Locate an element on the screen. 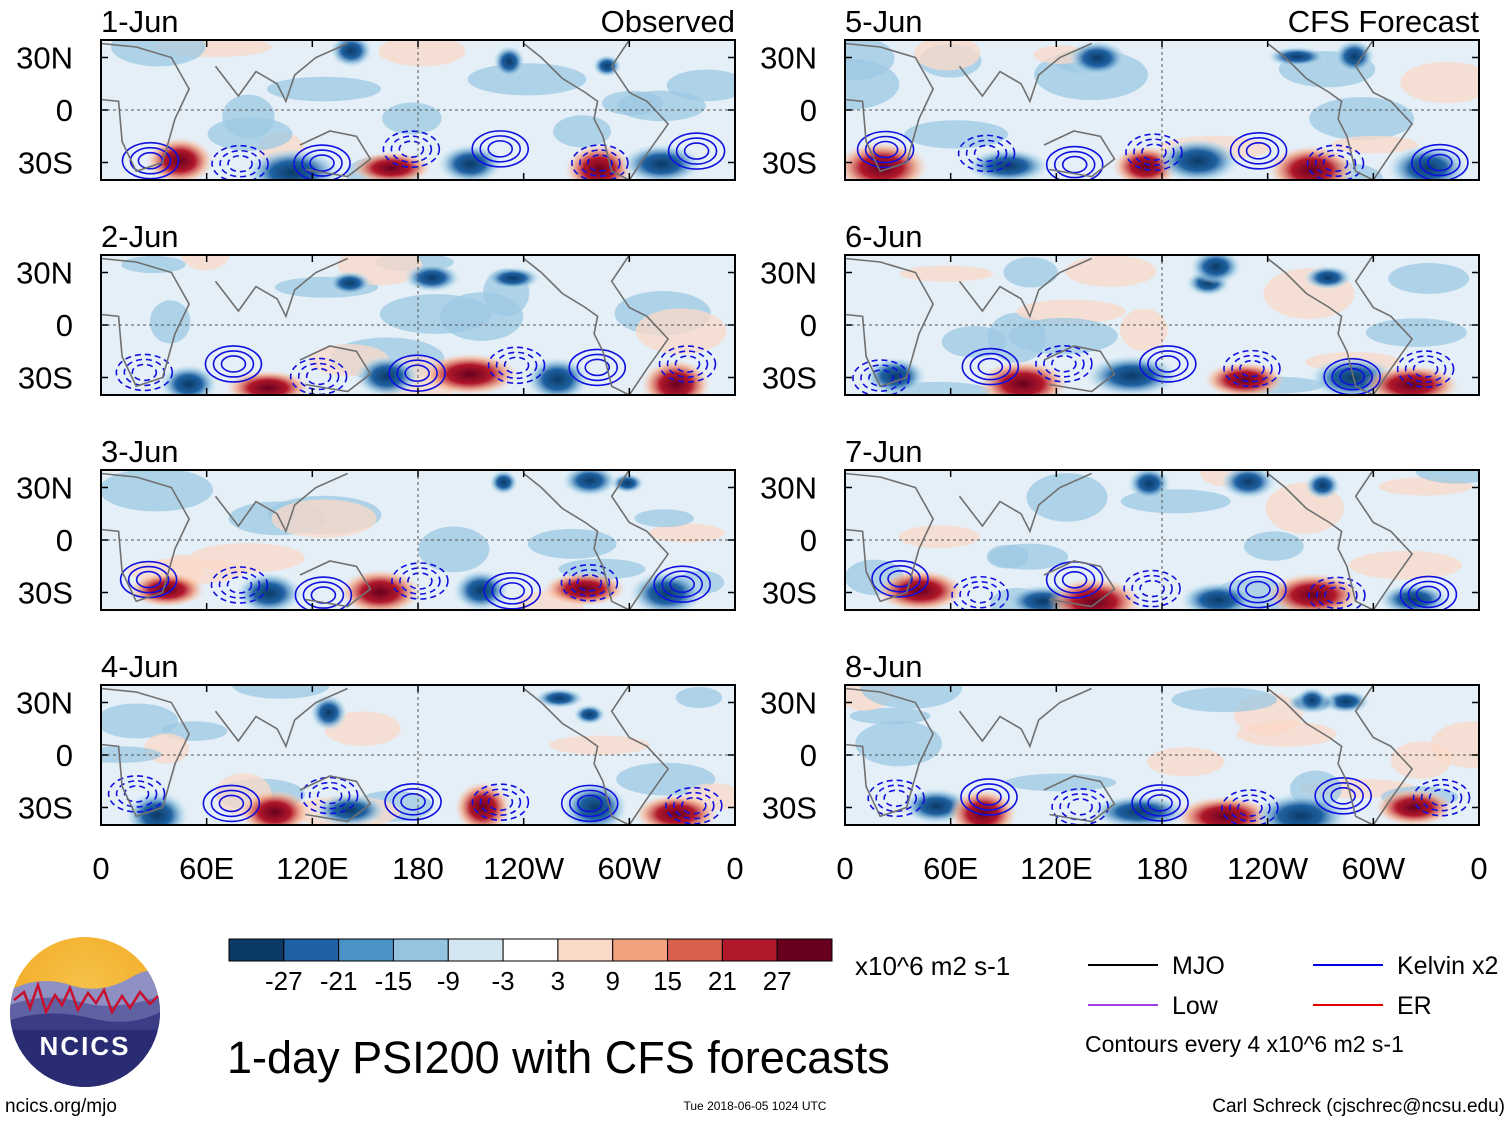 The height and width of the screenshot is (1121, 1510). colorbar-tick-label: -21 is located at coordinates (339, 981).